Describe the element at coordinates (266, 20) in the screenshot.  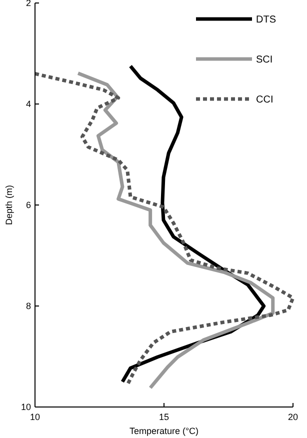
I see `legend-label: DTS` at that location.